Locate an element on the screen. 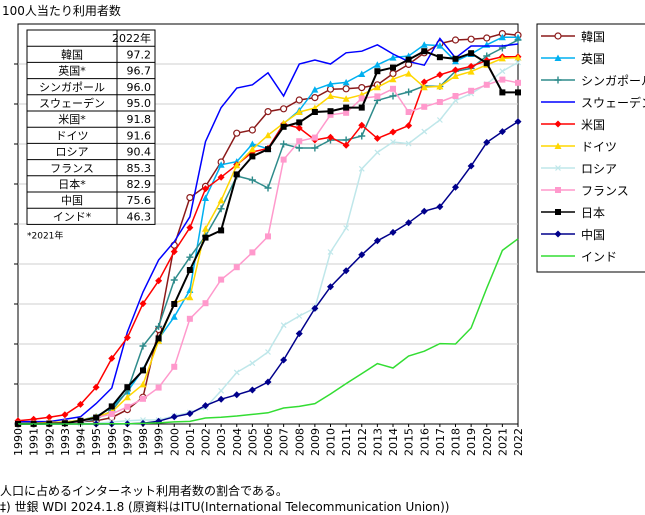 The width and height of the screenshot is (645, 515). x-tick-label: 2021 is located at coordinates (502, 442).